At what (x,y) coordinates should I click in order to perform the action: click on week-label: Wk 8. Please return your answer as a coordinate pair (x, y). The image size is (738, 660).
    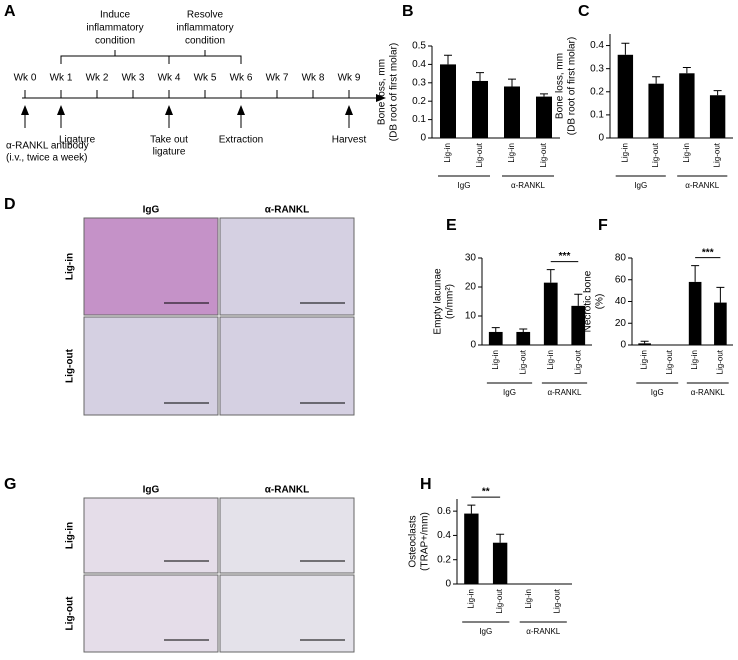
    Looking at the image, I should click on (313, 78).